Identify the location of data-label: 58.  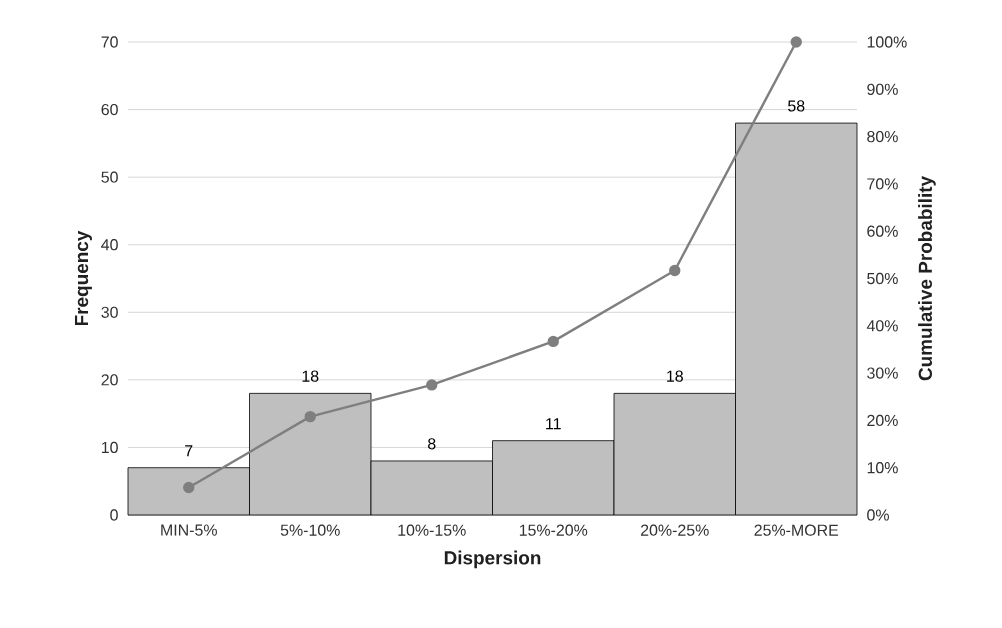
(796, 106).